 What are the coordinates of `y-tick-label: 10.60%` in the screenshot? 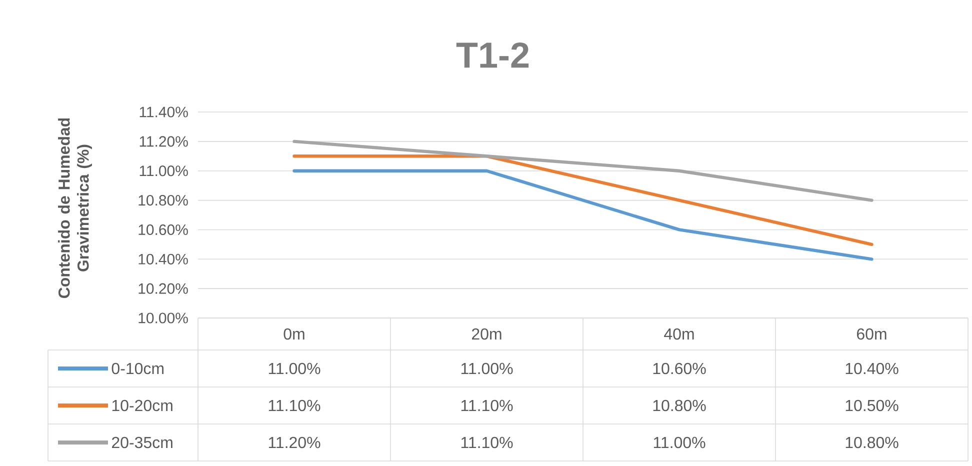 It's located at (163, 230).